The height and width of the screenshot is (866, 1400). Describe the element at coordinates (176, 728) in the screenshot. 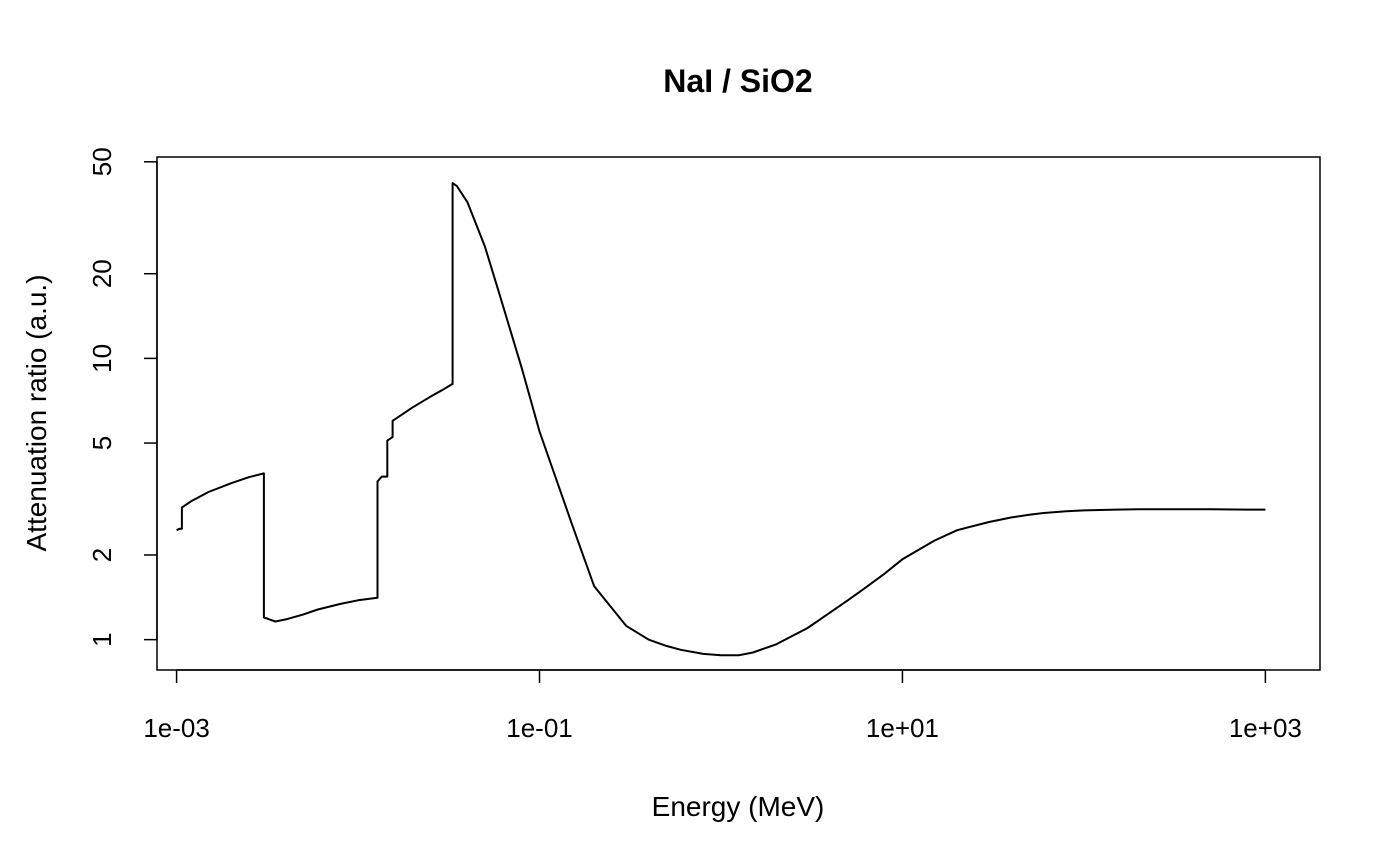

I see `x-tick-label: 1e-03` at that location.